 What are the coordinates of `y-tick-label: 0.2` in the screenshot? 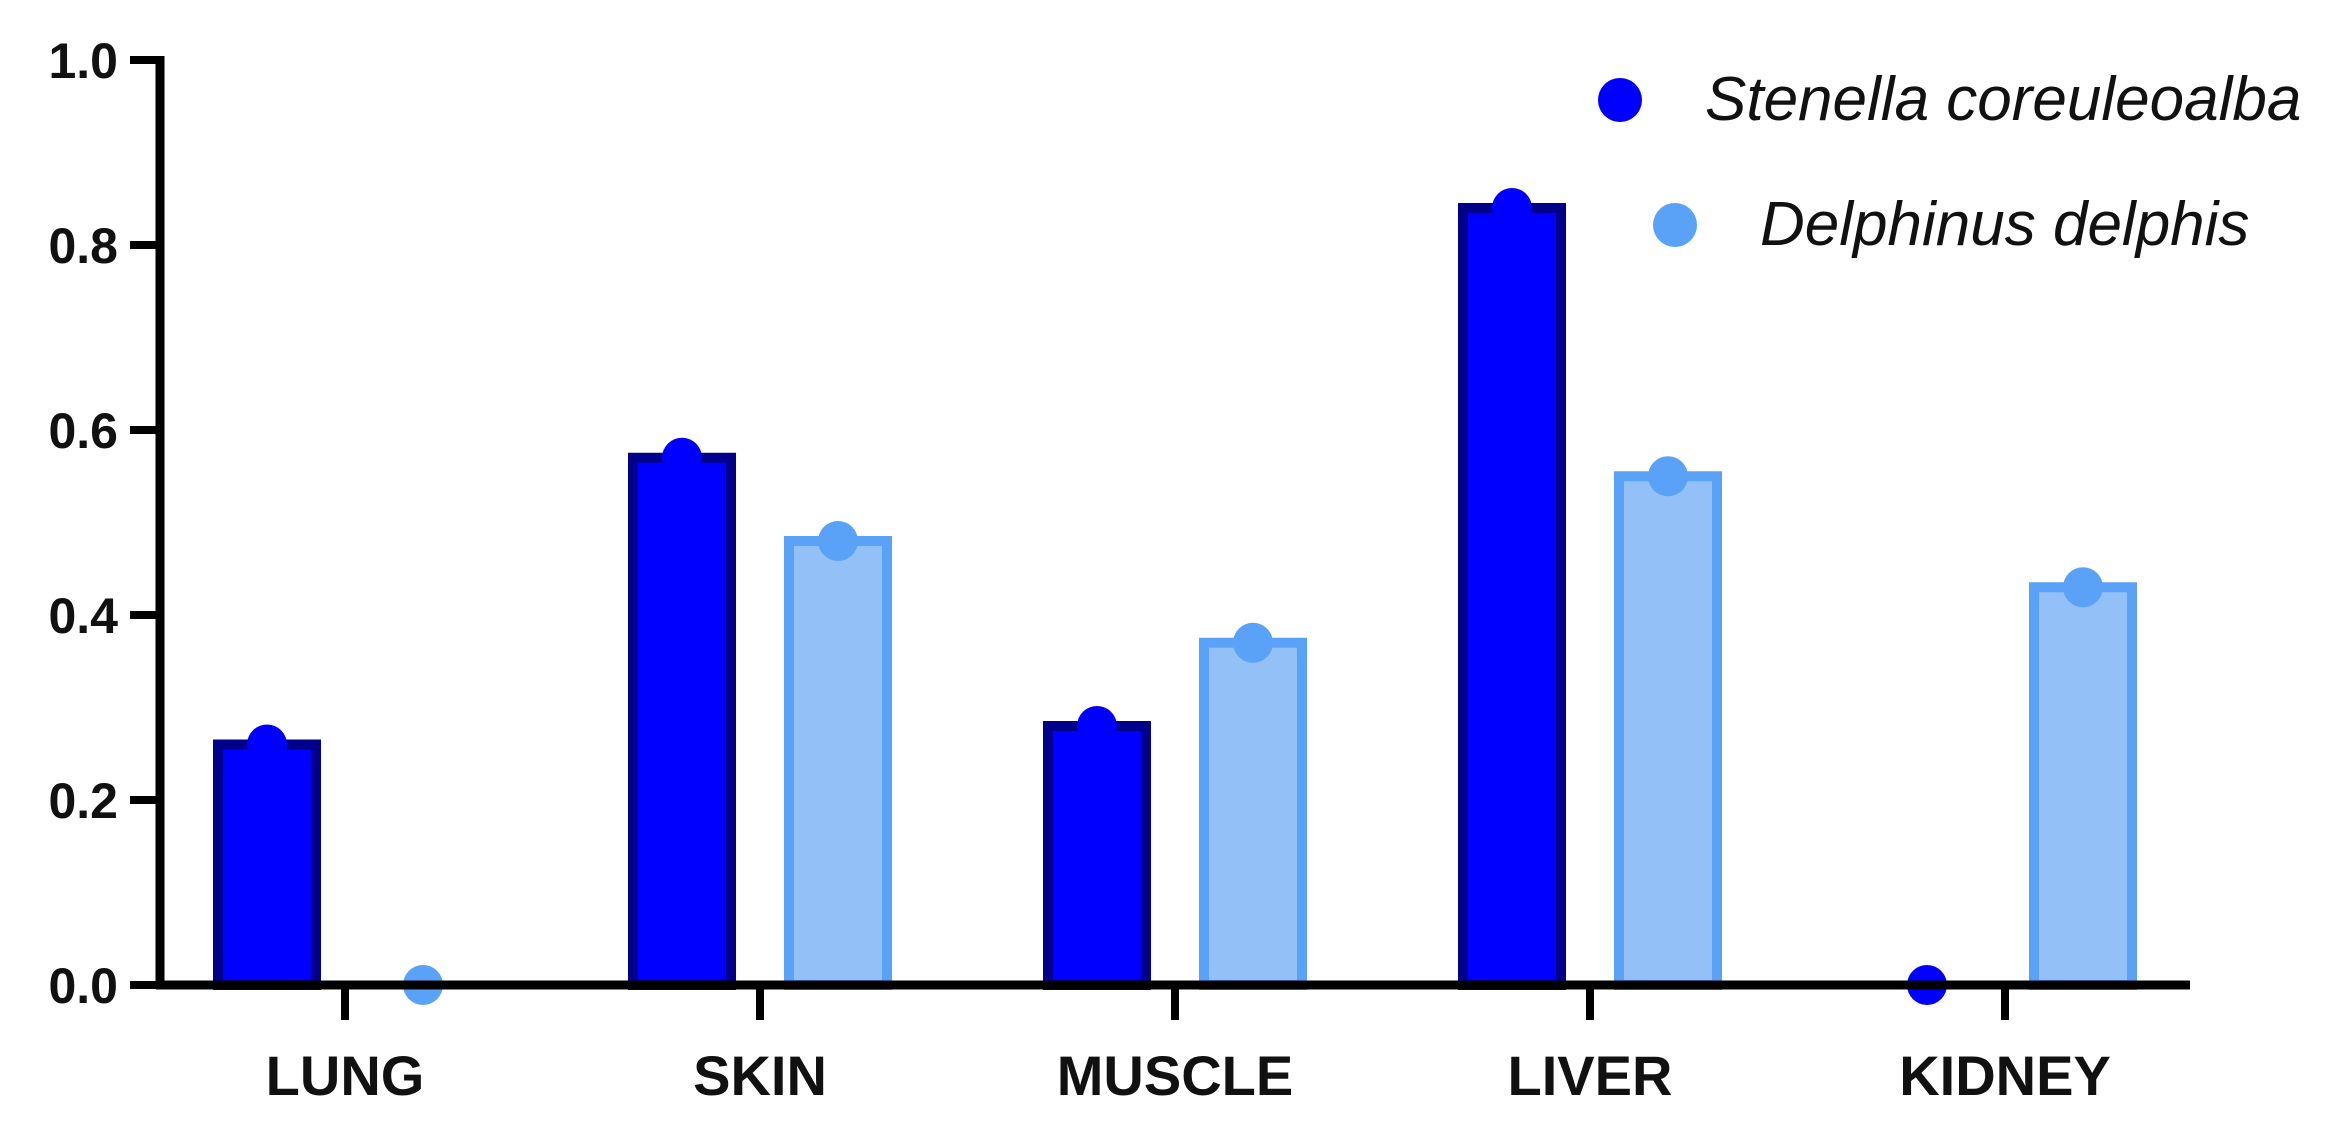 It's located at (83, 801).